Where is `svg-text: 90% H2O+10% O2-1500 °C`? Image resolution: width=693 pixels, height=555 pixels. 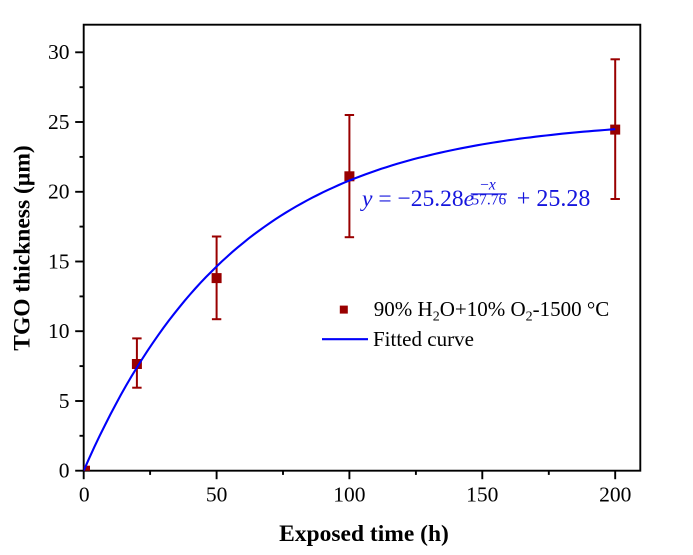
svg-text: 90% H2O+10% O2-1500 °C is located at coordinates (492, 311).